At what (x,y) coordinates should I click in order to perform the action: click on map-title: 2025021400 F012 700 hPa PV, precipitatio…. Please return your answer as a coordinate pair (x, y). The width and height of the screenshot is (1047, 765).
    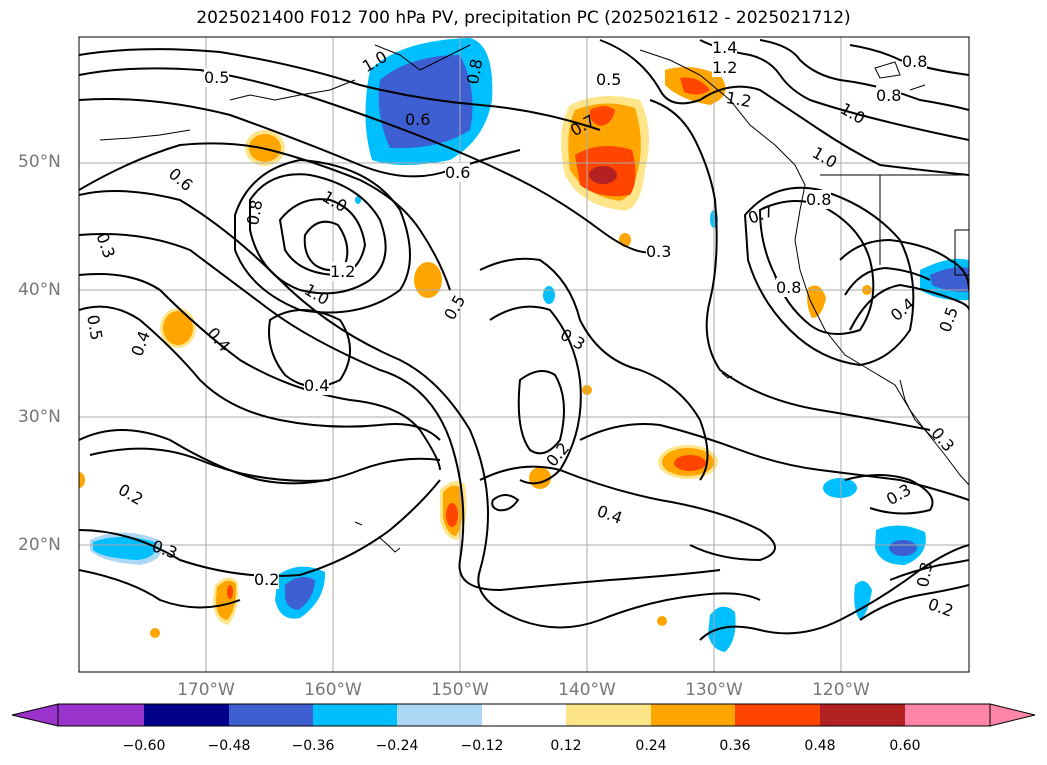
    Looking at the image, I should click on (523, 18).